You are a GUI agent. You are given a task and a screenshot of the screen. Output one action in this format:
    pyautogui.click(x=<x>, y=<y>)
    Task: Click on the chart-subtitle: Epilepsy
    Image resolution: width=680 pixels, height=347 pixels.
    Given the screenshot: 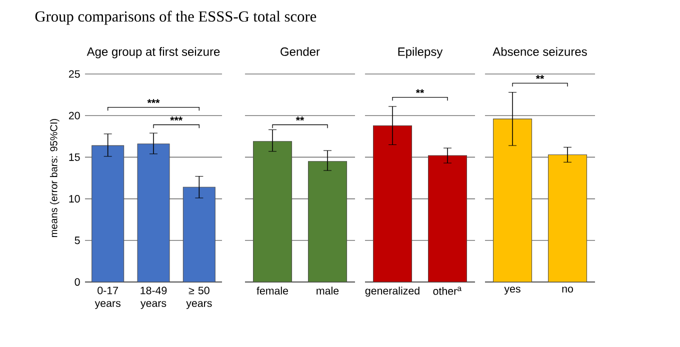 What is the action you would take?
    pyautogui.click(x=420, y=52)
    